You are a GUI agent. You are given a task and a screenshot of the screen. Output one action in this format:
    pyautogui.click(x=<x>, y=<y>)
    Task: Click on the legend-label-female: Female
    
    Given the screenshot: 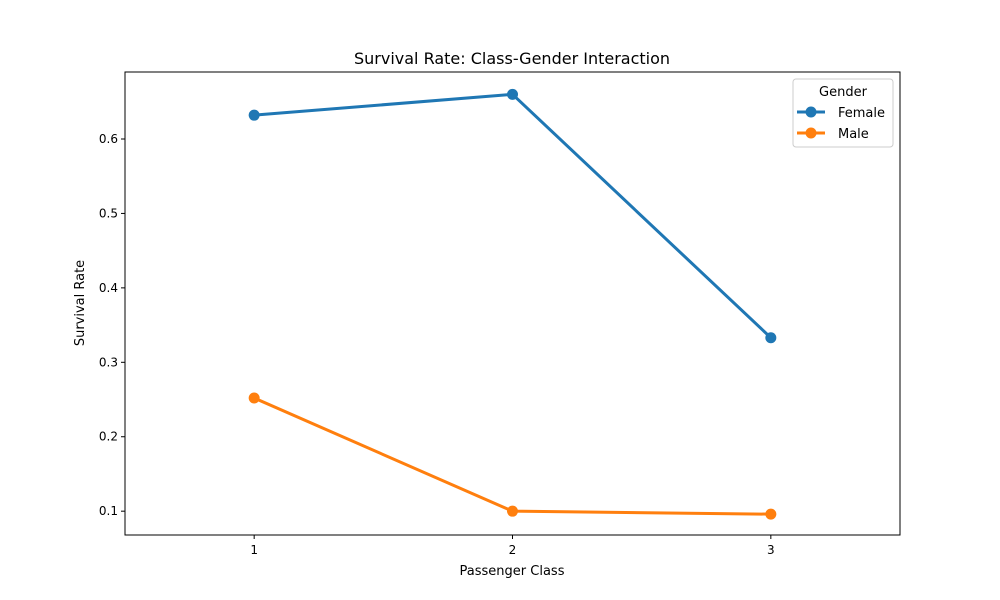 What is the action you would take?
    pyautogui.click(x=861, y=113)
    